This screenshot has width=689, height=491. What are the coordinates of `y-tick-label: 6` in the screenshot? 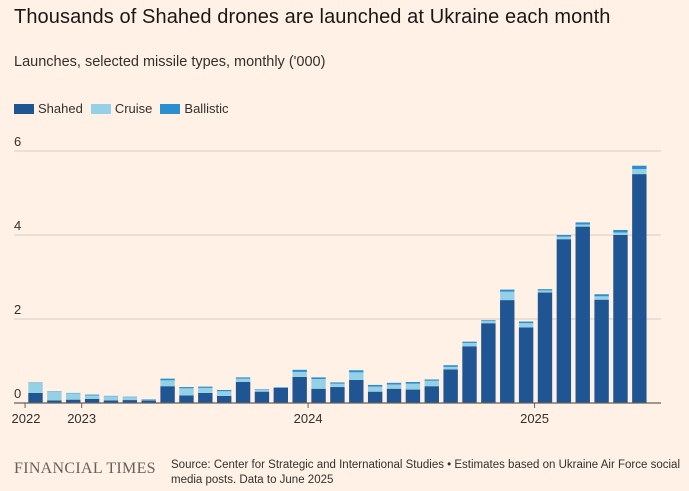 It's located at (17, 141).